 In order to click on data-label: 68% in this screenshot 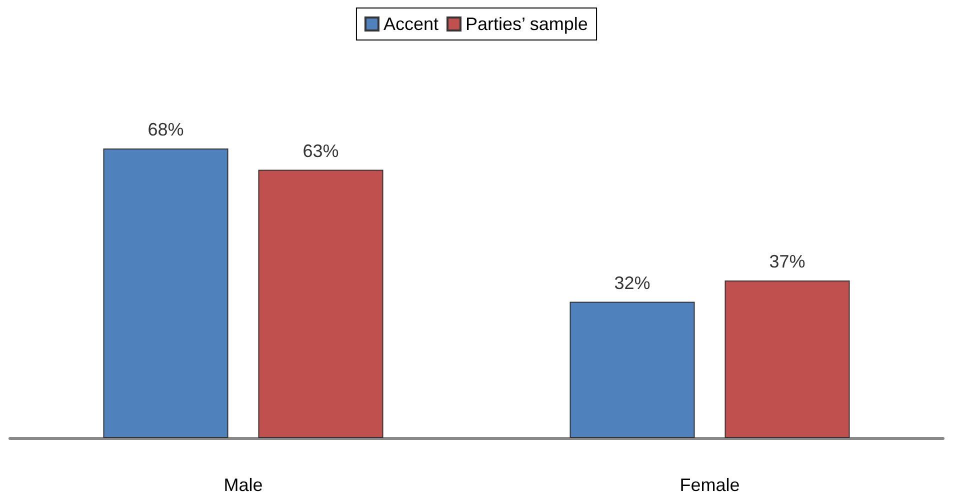, I will do `click(166, 130)`.